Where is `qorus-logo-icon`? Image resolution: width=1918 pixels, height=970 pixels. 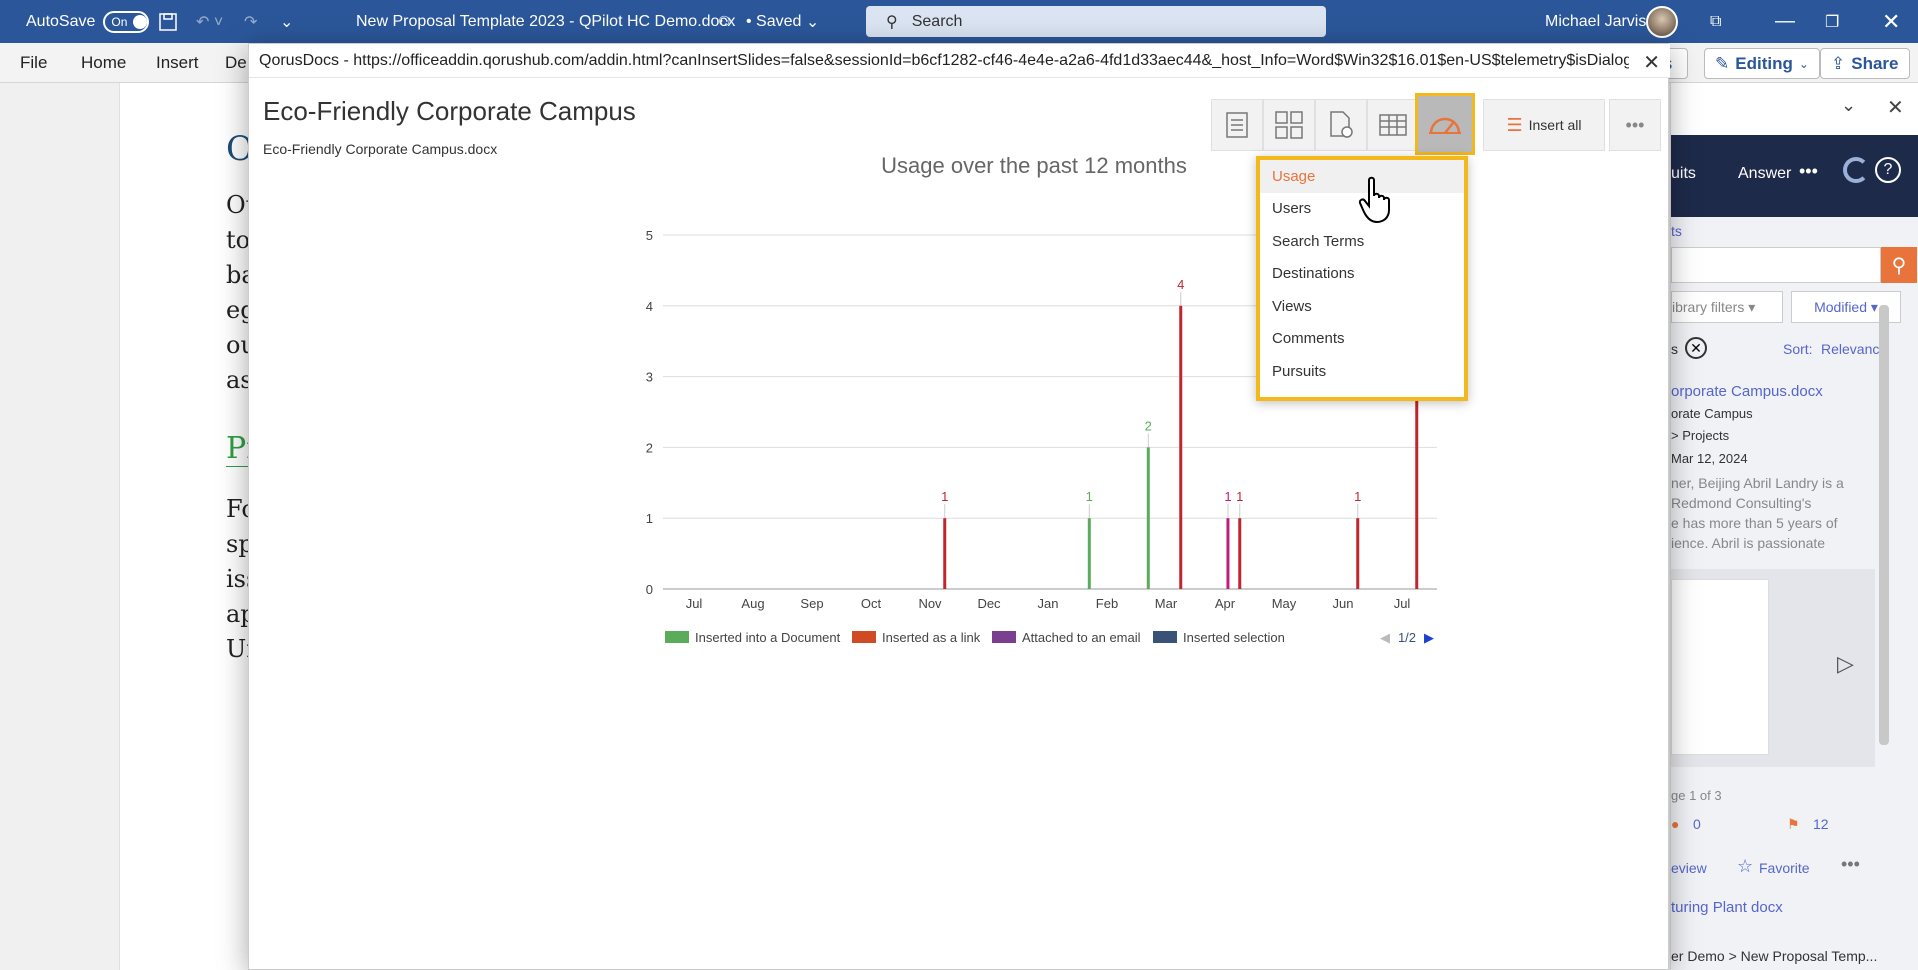
qorus-logo-icon is located at coordinates (1856, 170).